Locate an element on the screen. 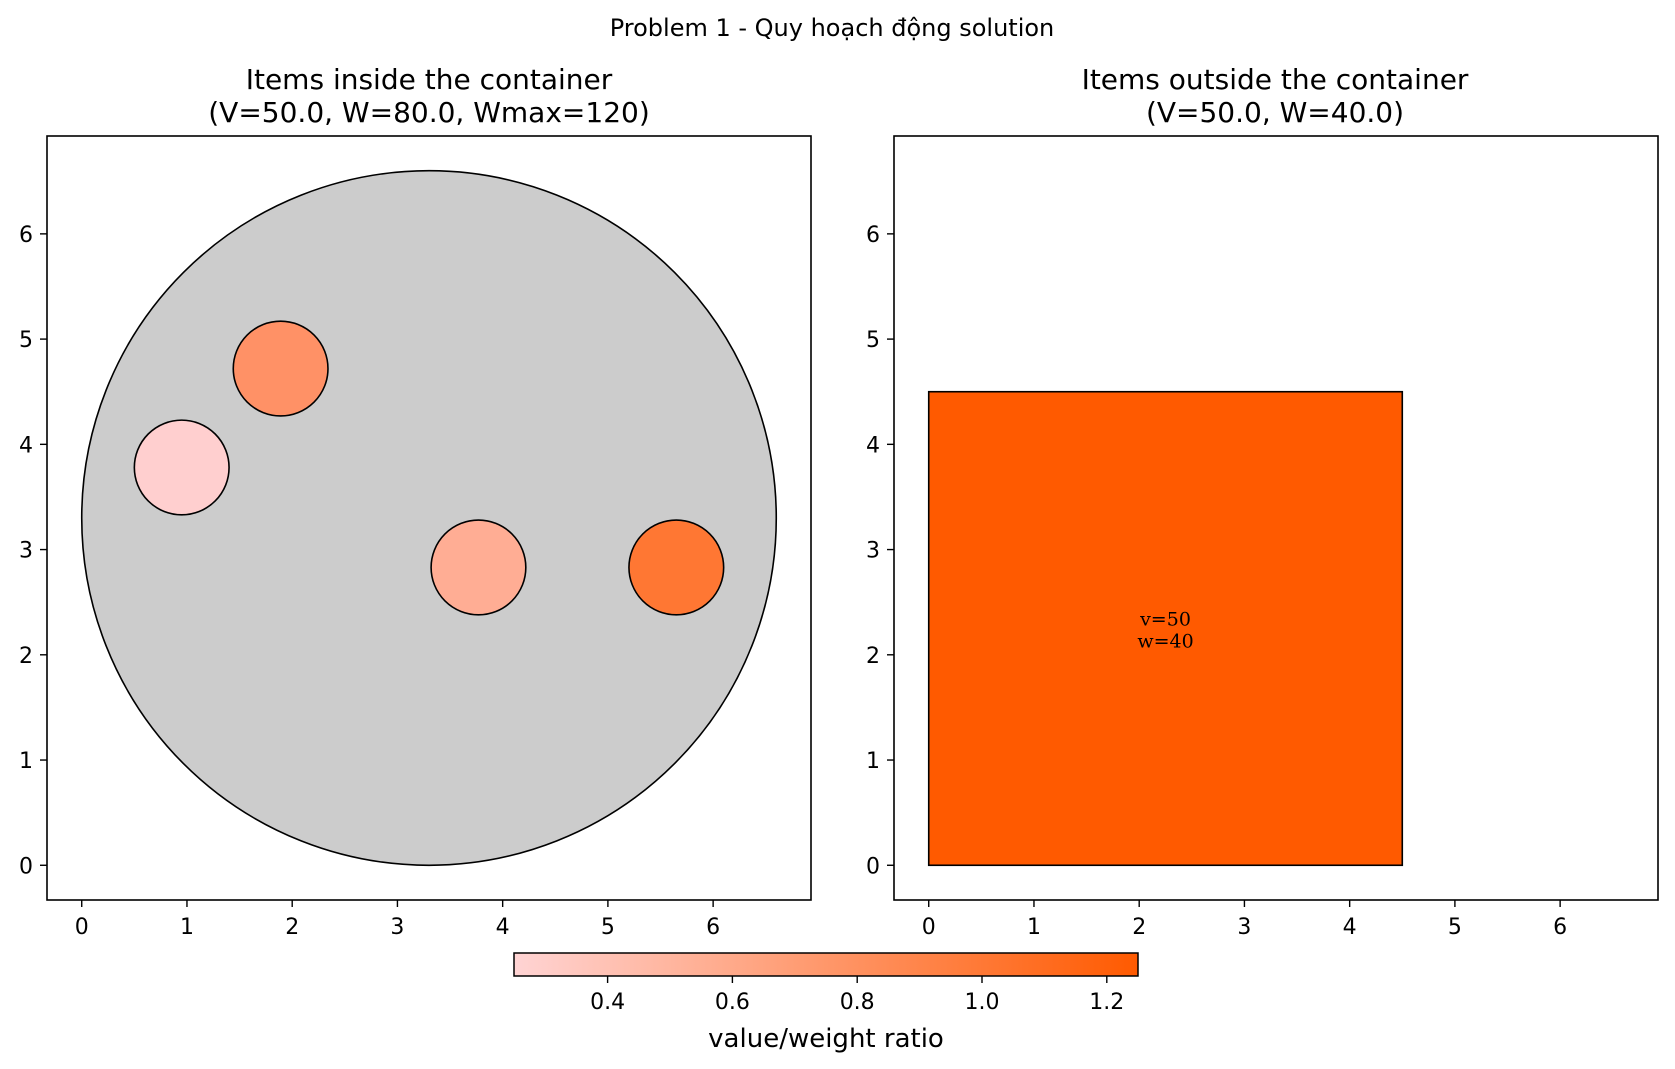 The height and width of the screenshot is (1069, 1675). panel-title-line2: (V=50.0, W=40.0) is located at coordinates (1275, 112).